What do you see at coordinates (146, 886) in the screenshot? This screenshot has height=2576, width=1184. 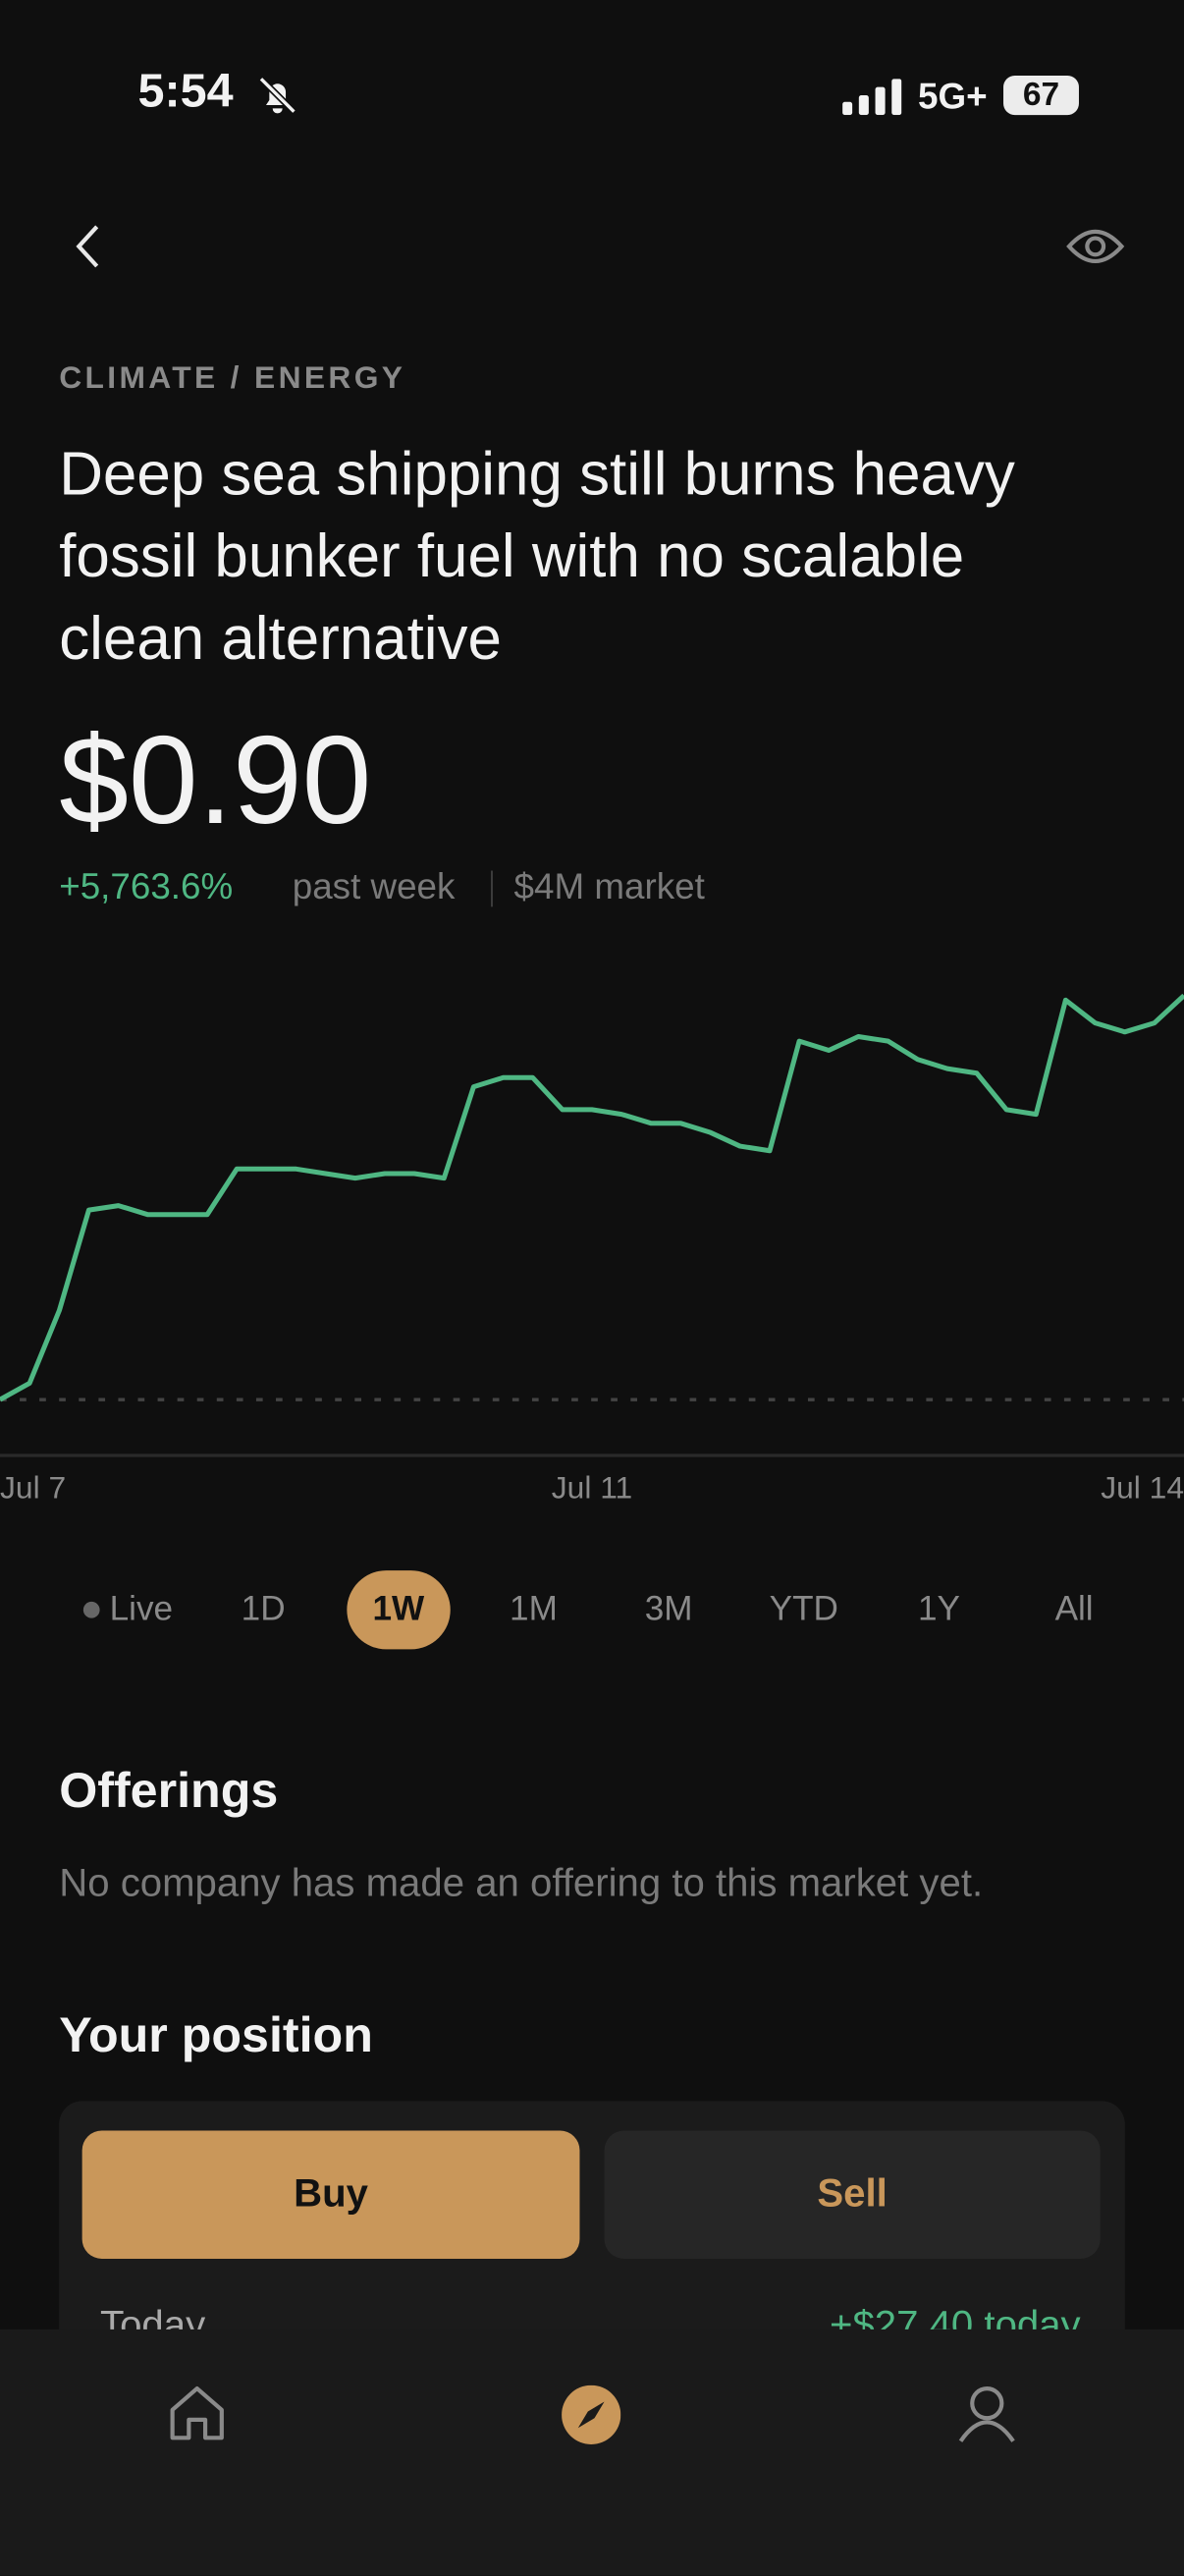 I see `price-change: +5,763.6%` at bounding box center [146, 886].